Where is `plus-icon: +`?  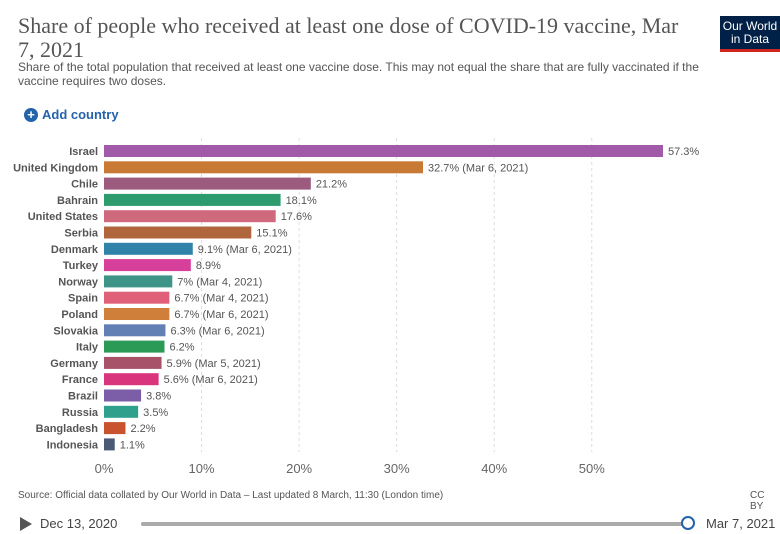
plus-icon: + is located at coordinates (31, 114).